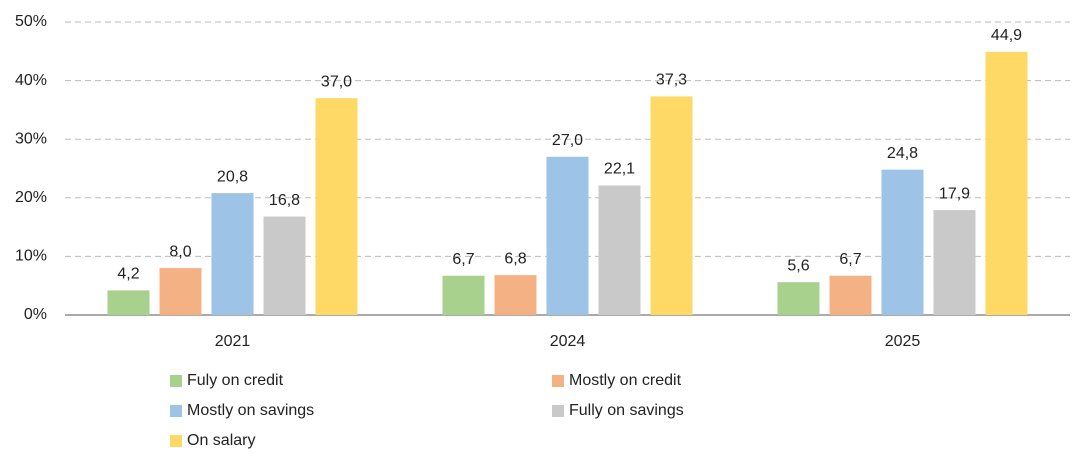 The height and width of the screenshot is (453, 1078). Describe the element at coordinates (567, 140) in the screenshot. I see `value-label: 27,0` at that location.